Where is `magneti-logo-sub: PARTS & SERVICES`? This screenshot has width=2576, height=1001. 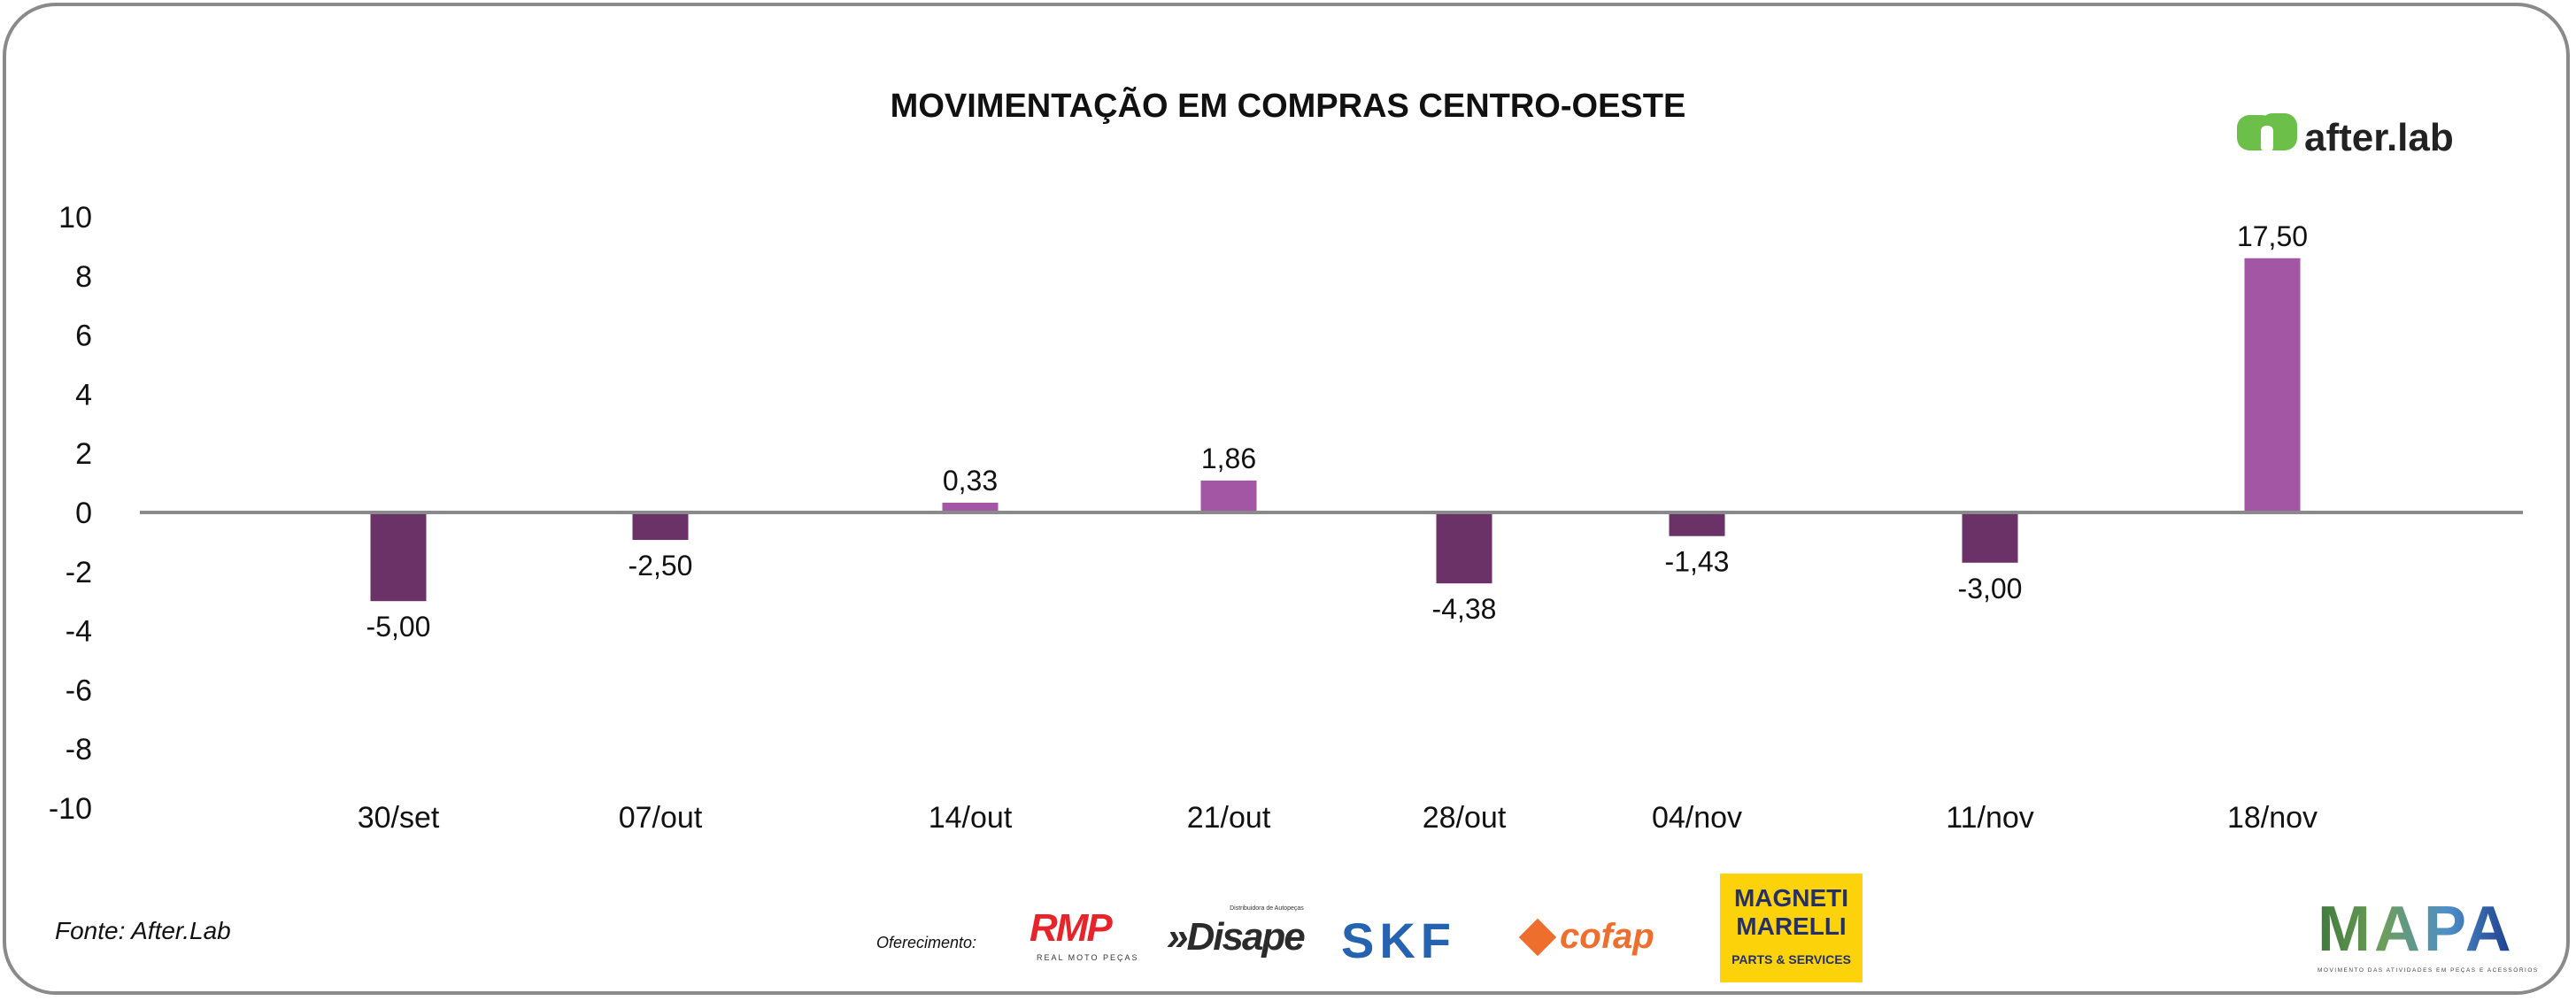 magneti-logo-sub: PARTS & SERVICES is located at coordinates (1791, 959).